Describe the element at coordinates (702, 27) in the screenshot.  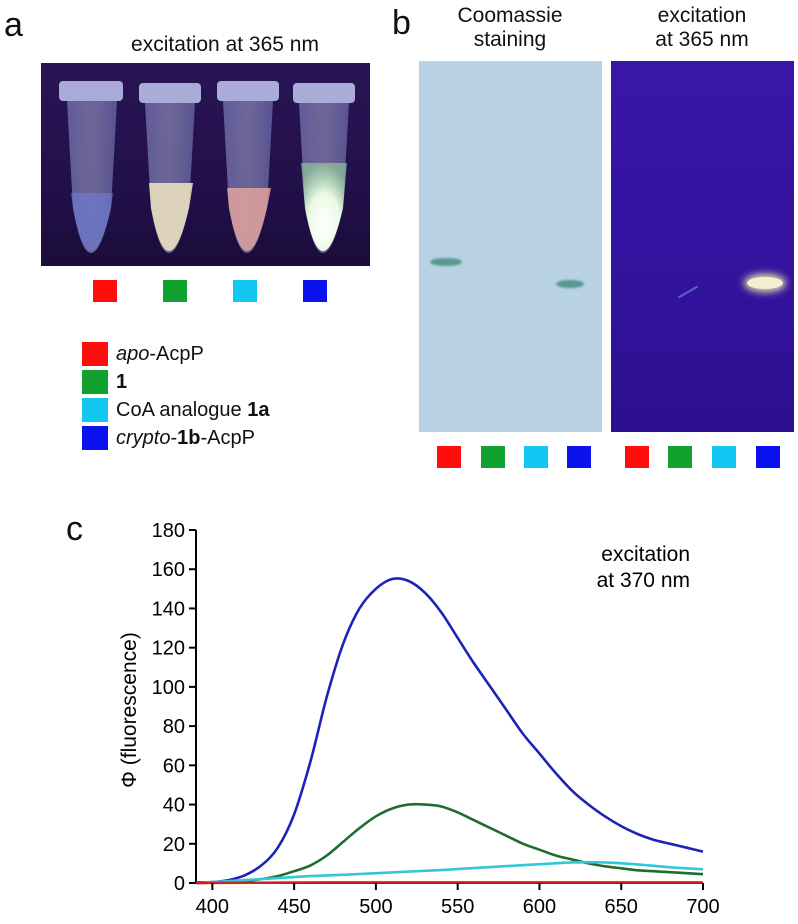
I see `panel-b-caption-right: excitation at 365 nm` at that location.